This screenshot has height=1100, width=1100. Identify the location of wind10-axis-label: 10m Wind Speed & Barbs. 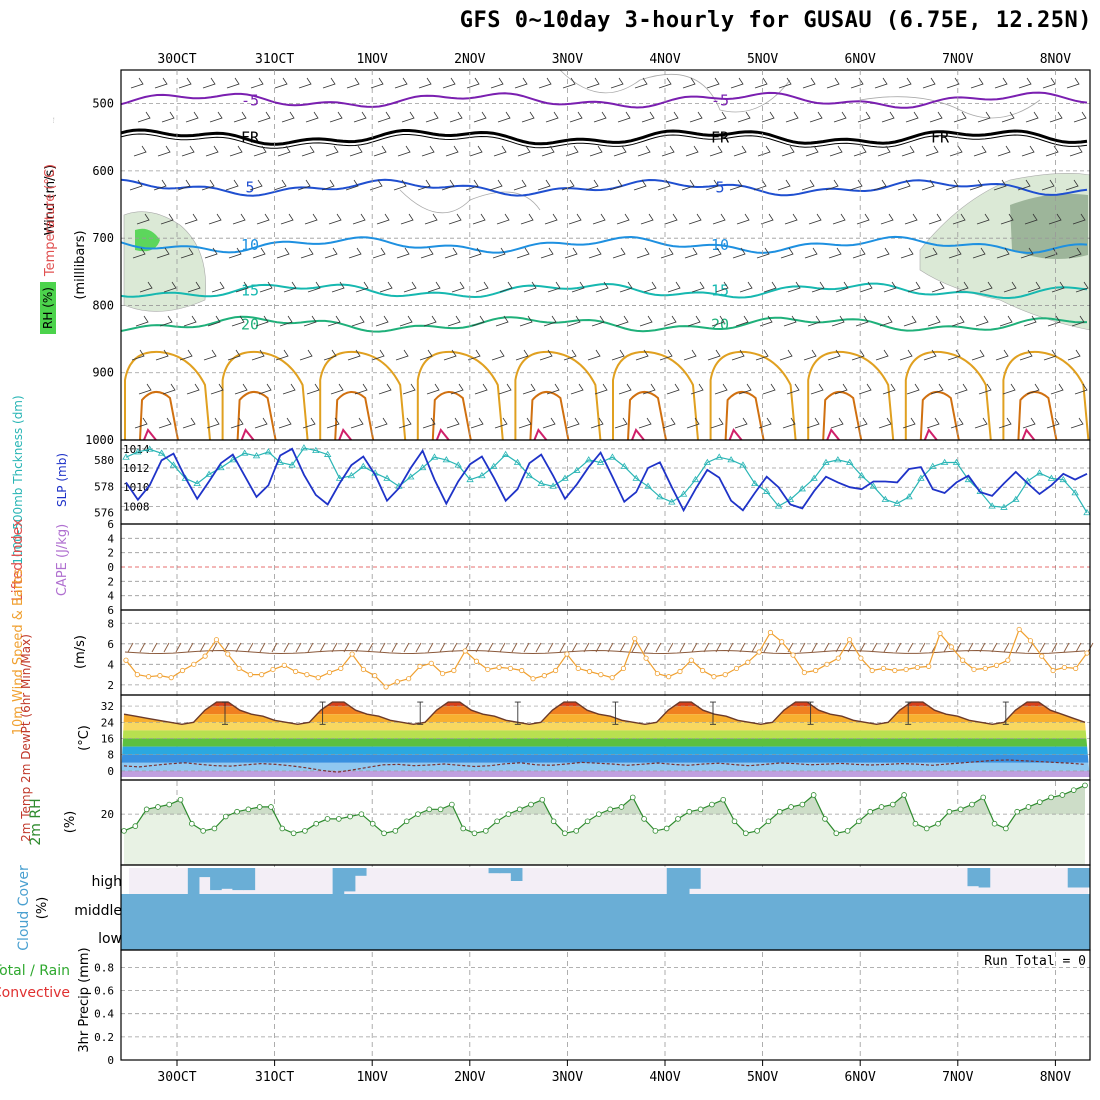
(18, 652).